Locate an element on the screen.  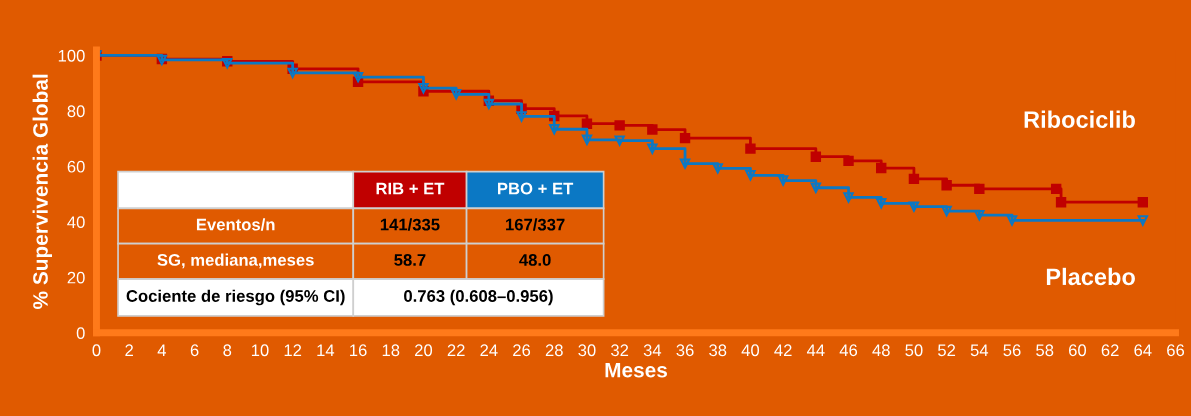
y-tick-label: 60 is located at coordinates (76, 166).